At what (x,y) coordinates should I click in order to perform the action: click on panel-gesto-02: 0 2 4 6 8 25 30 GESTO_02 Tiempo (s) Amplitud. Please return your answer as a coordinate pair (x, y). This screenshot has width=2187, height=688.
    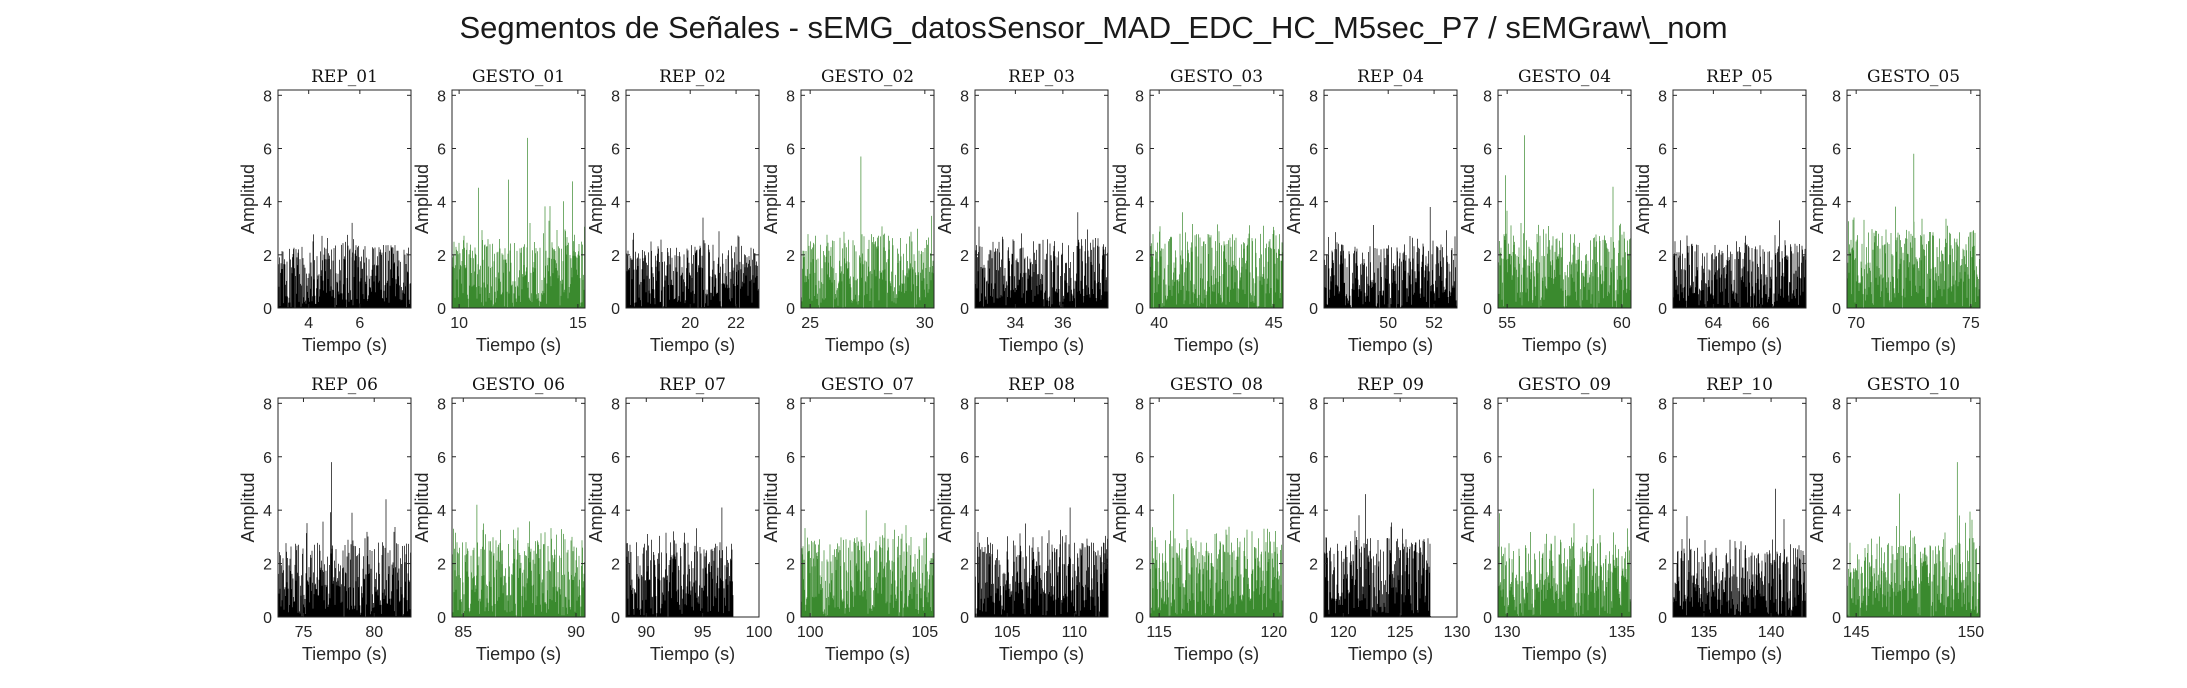
    Looking at the image, I should click on (848, 211).